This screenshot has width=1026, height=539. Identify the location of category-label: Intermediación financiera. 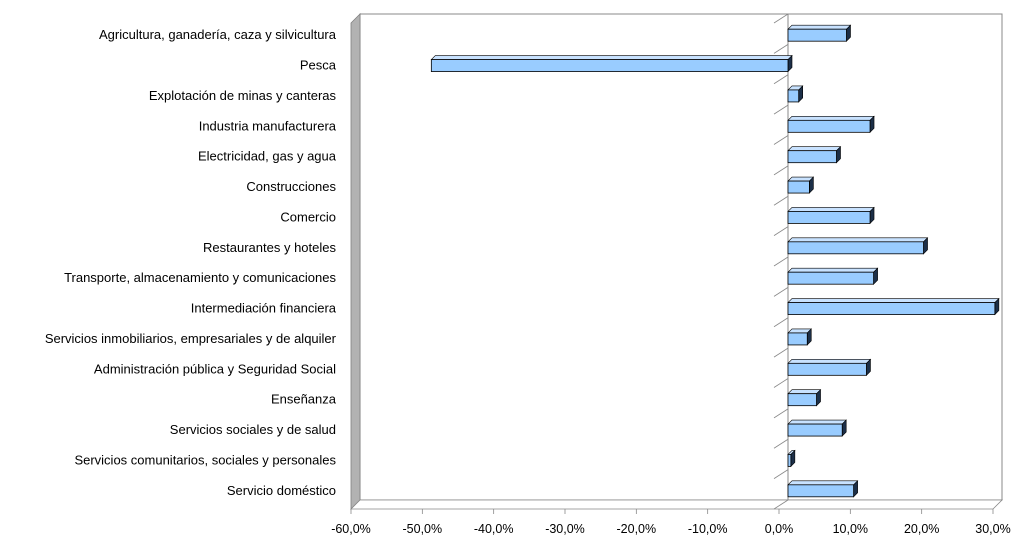
(264, 308).